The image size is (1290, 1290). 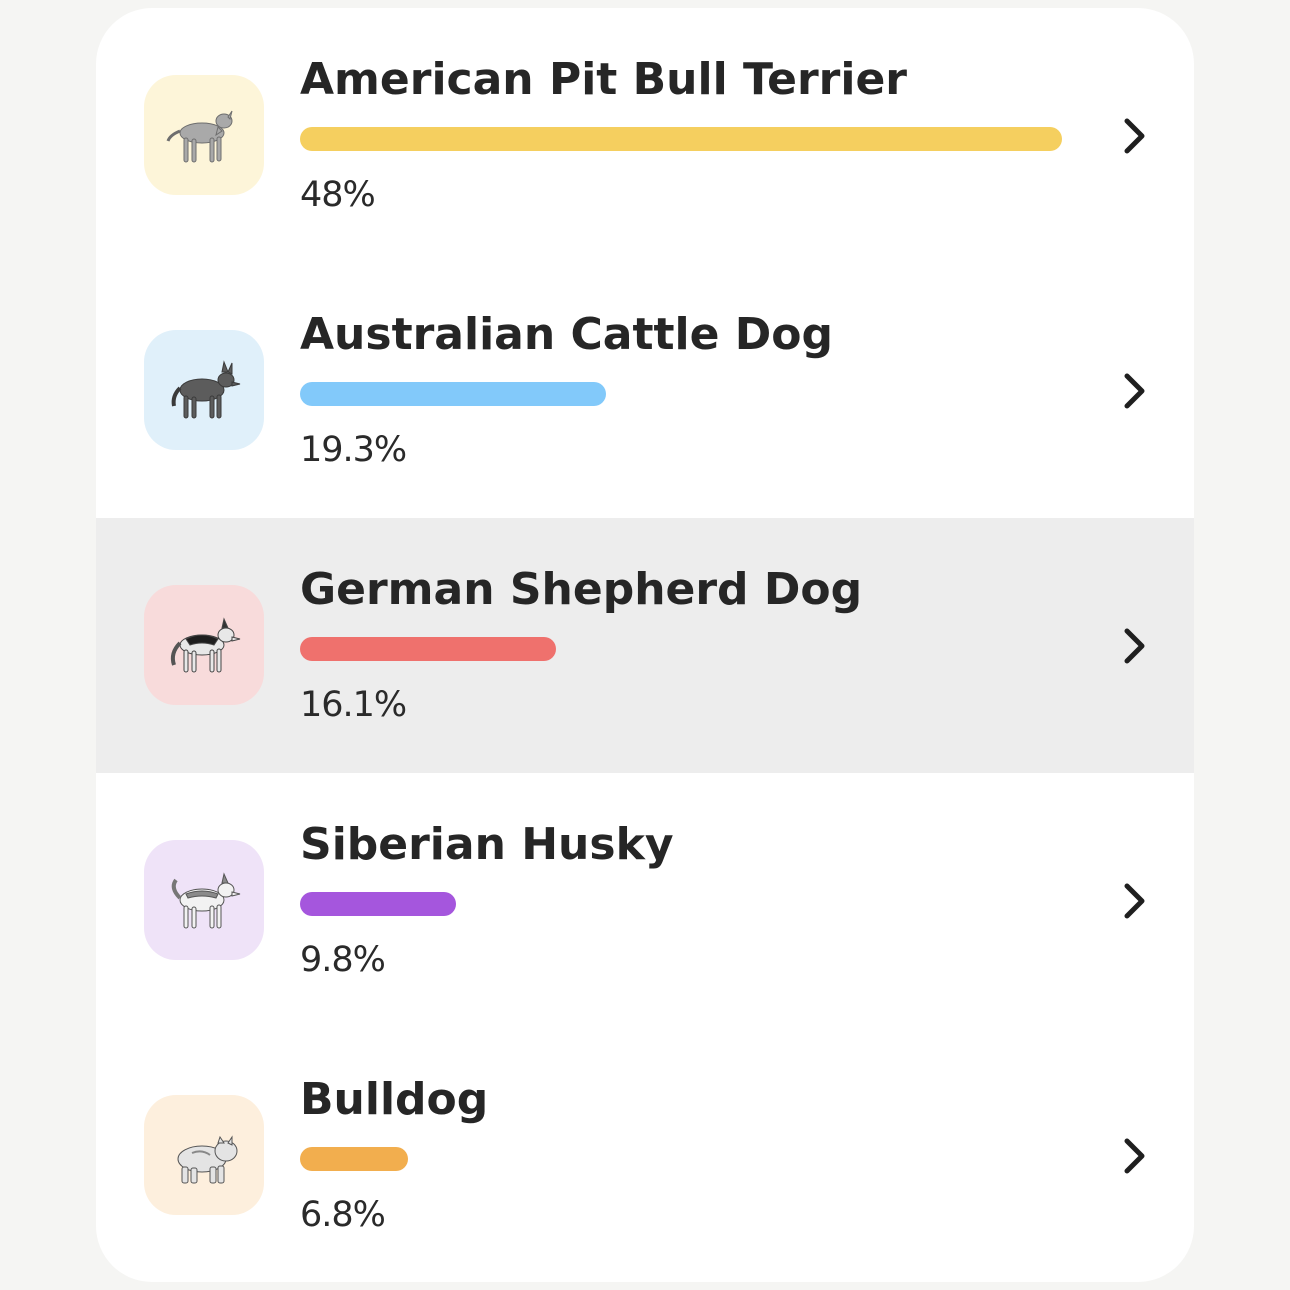 What do you see at coordinates (338, 195) in the screenshot?
I see `breed-percentage: 48%` at bounding box center [338, 195].